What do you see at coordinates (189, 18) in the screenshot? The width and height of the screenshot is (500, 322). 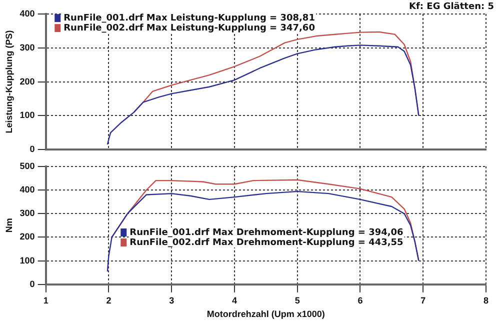 I see `legend-label: RunFile_001.drf Max Leistung-Kupplung = 308,81` at bounding box center [189, 18].